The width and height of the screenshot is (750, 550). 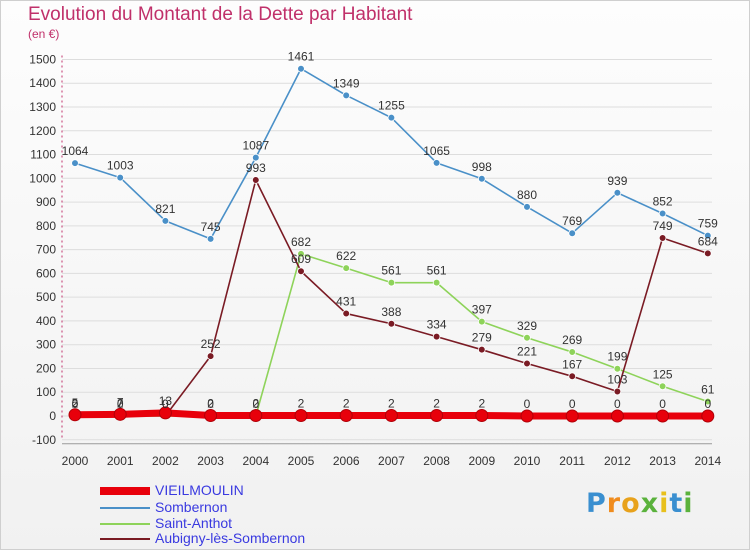 I want to click on y-tick-label: 0, so click(x=52, y=416).